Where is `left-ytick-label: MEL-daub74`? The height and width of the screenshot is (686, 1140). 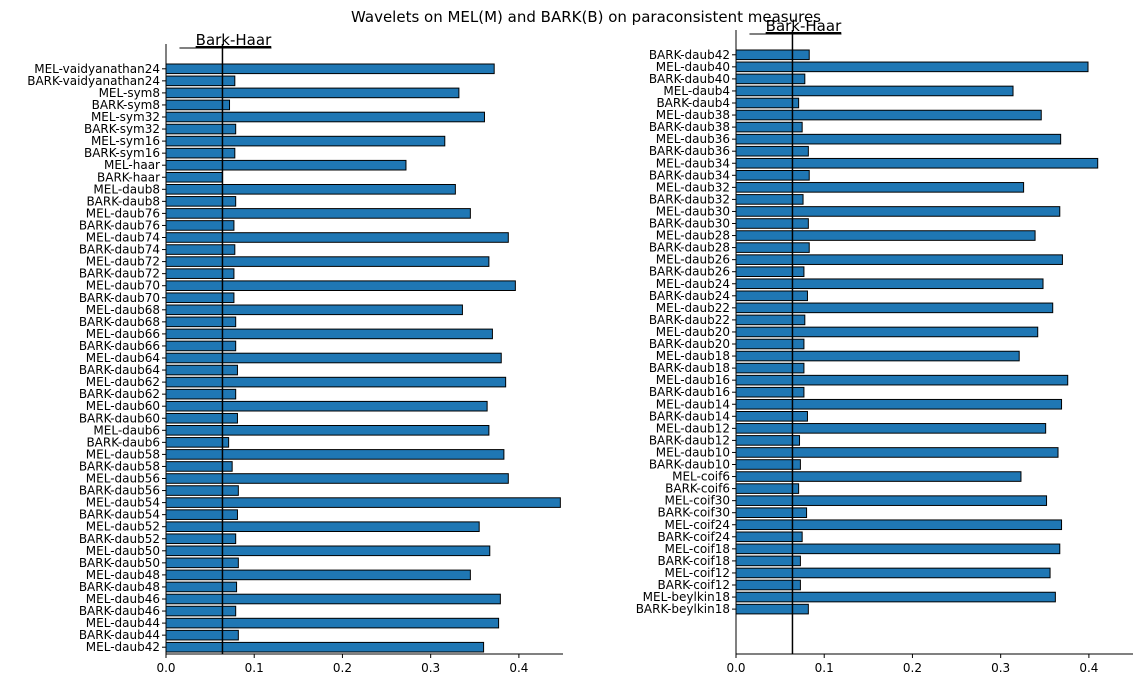 left-ytick-label: MEL-daub74 is located at coordinates (123, 238).